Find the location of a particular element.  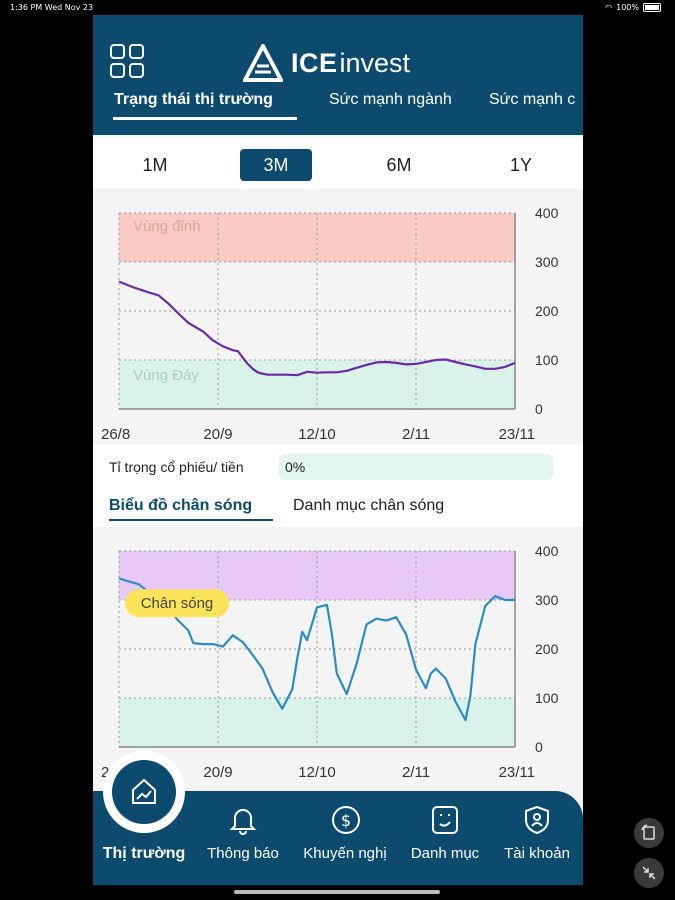

ratio-value: 0% is located at coordinates (295, 467).